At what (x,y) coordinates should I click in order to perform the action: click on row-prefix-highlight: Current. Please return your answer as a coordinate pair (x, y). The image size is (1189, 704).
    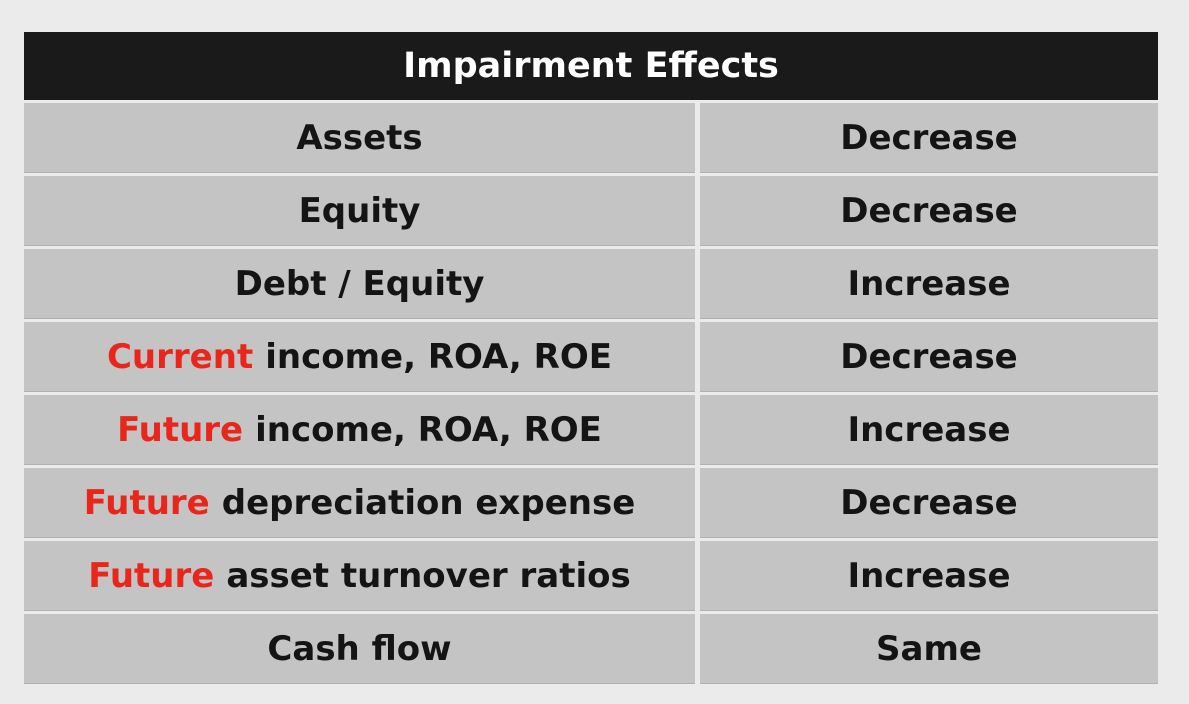
    Looking at the image, I should click on (180, 357).